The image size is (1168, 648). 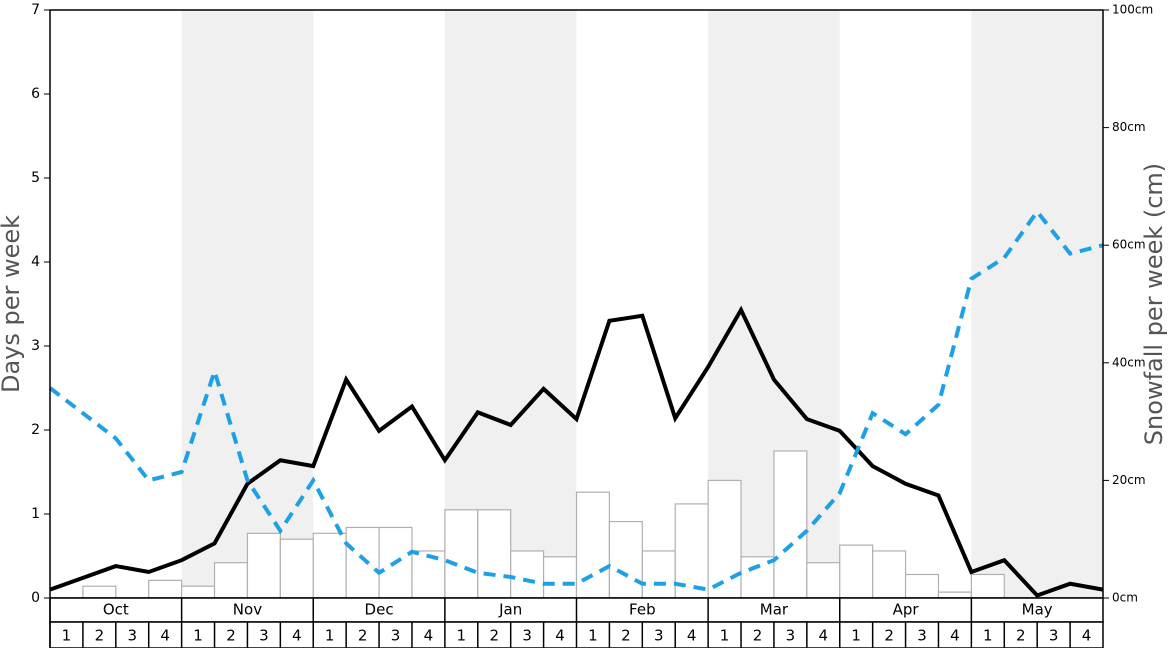 I want to click on y2-tick-label: 20cm, so click(x=1129, y=480).